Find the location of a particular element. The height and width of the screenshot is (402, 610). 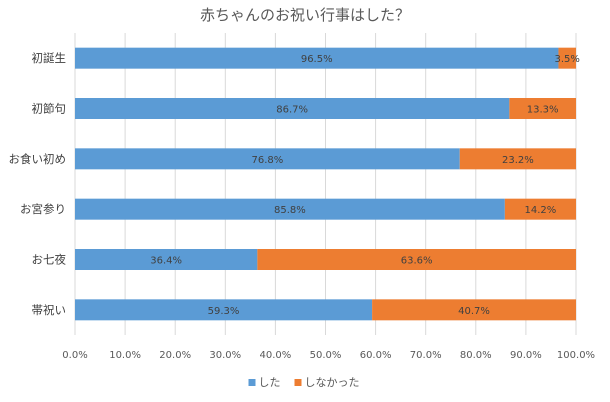

data-label: 3.5% is located at coordinates (567, 59).